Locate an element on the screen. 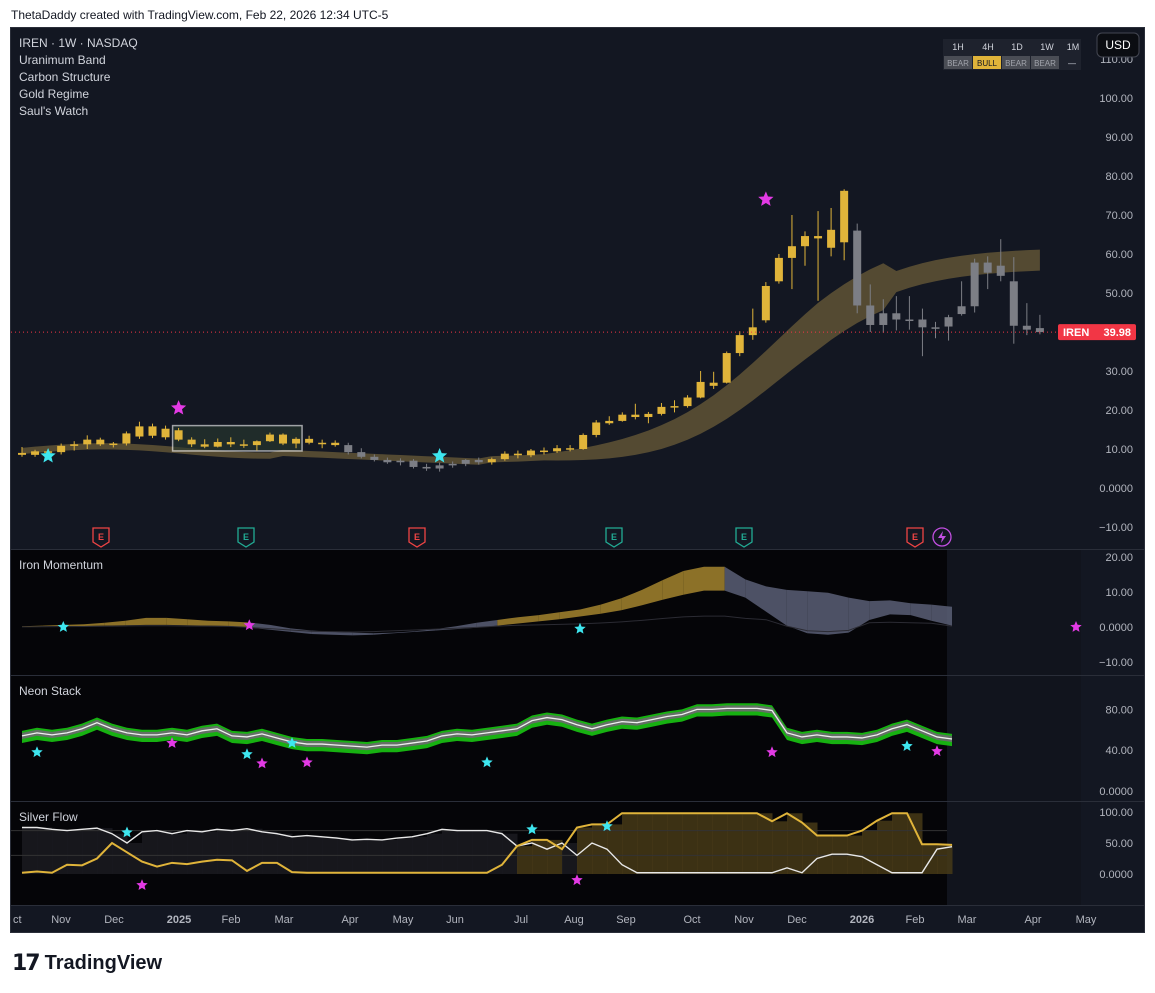 The image size is (1155, 993). indicator-label: Uranimum Band is located at coordinates (62, 60).